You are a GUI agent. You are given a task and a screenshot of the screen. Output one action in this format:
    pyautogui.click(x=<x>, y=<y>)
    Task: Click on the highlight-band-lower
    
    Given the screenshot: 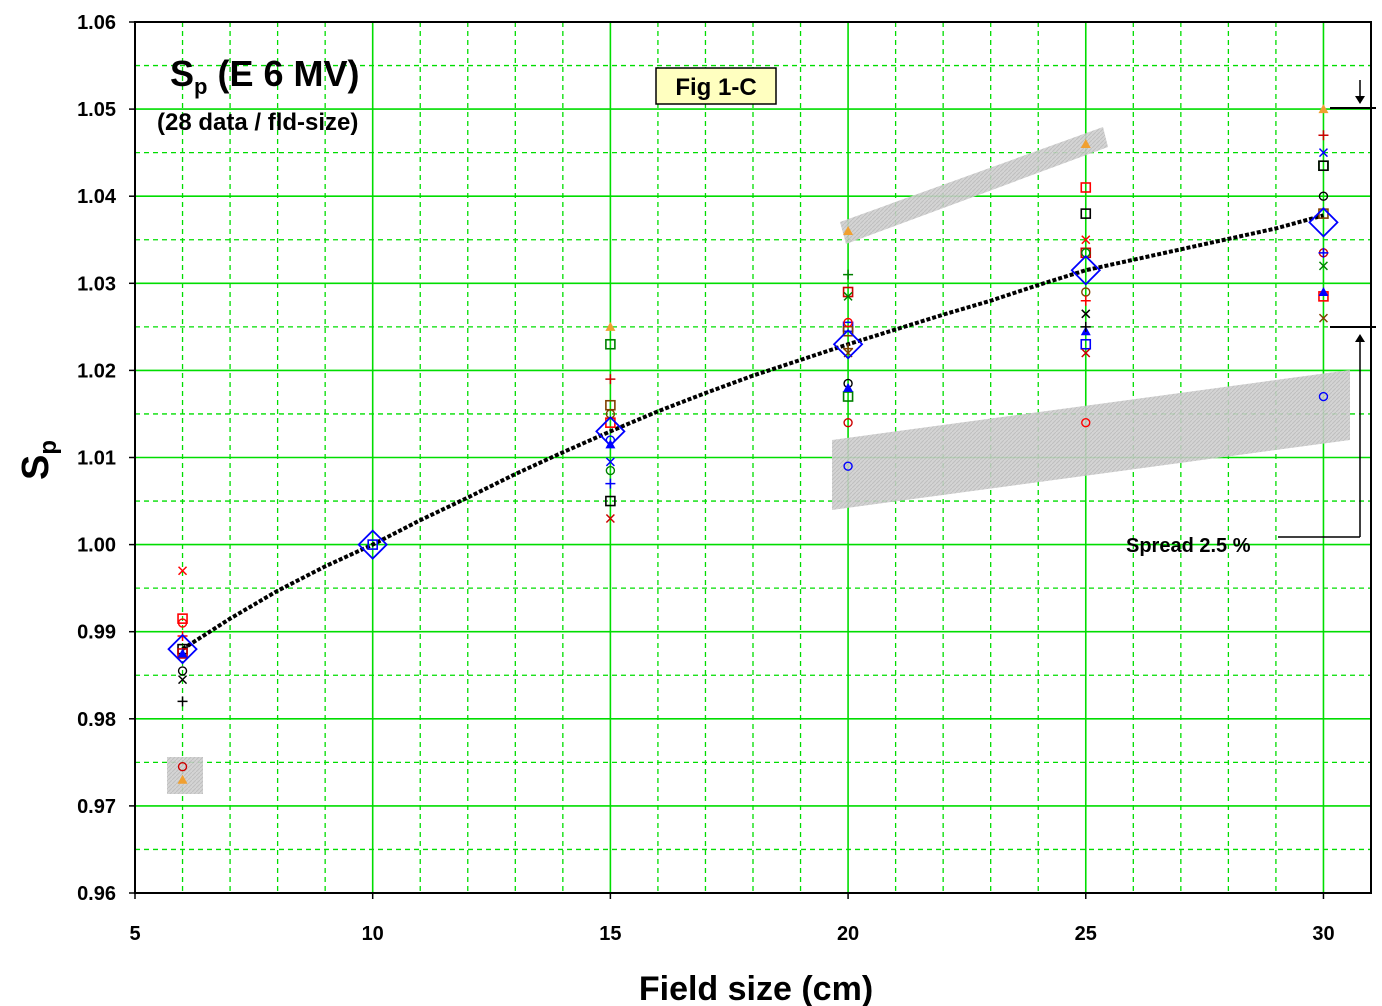 What is the action you would take?
    pyautogui.click(x=1091, y=440)
    